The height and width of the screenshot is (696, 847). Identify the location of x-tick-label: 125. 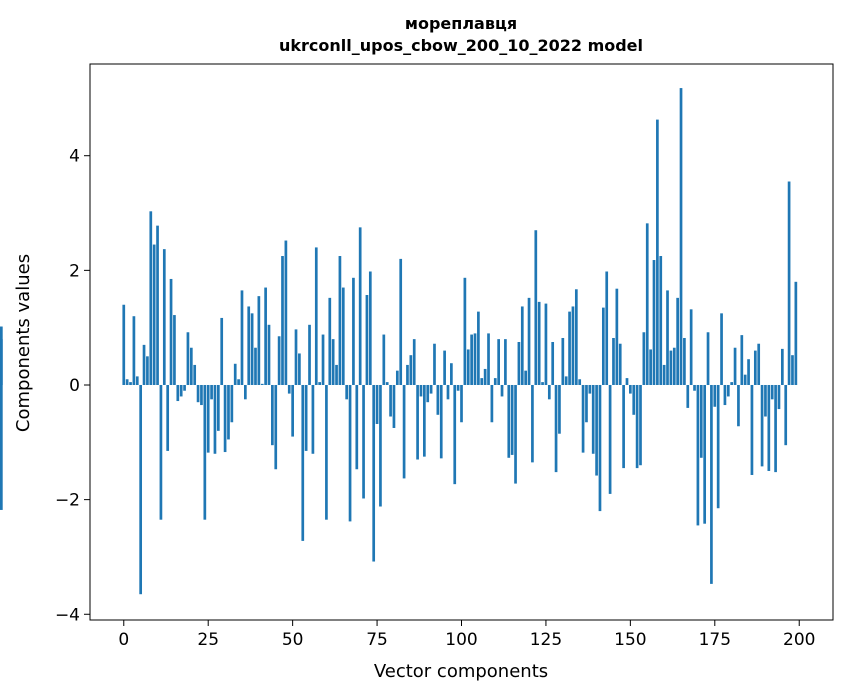
(546, 640).